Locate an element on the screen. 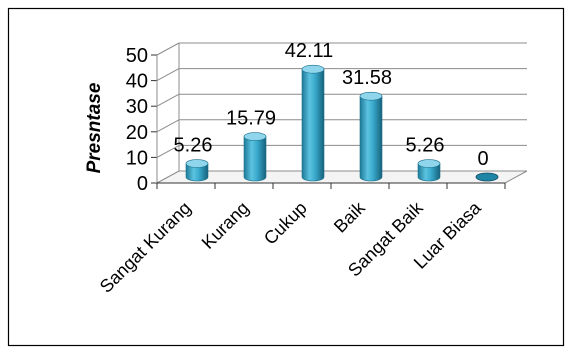 The width and height of the screenshot is (572, 354). x-tick-label: Kurang is located at coordinates (225, 225).